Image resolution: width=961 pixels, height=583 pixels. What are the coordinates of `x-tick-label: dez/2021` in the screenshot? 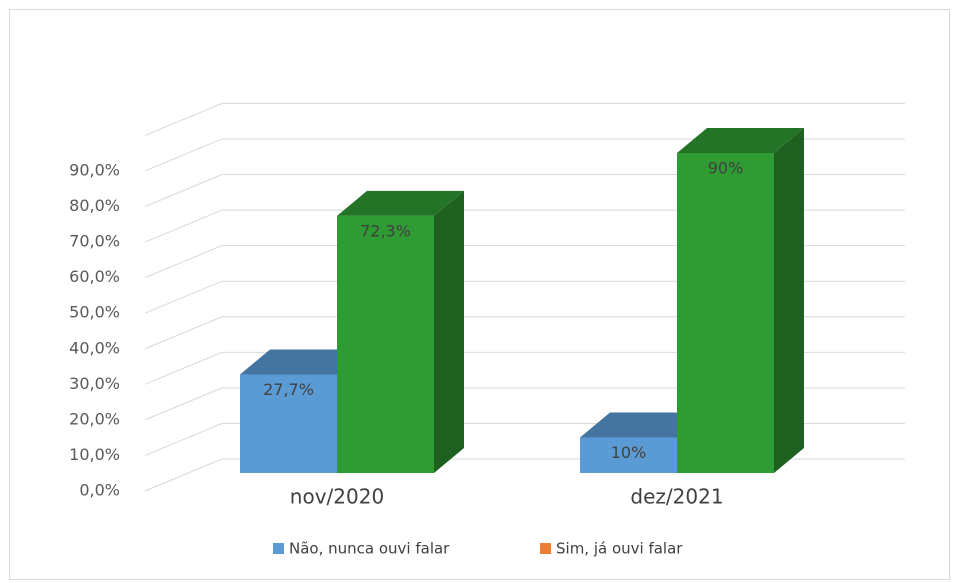 It's located at (676, 497).